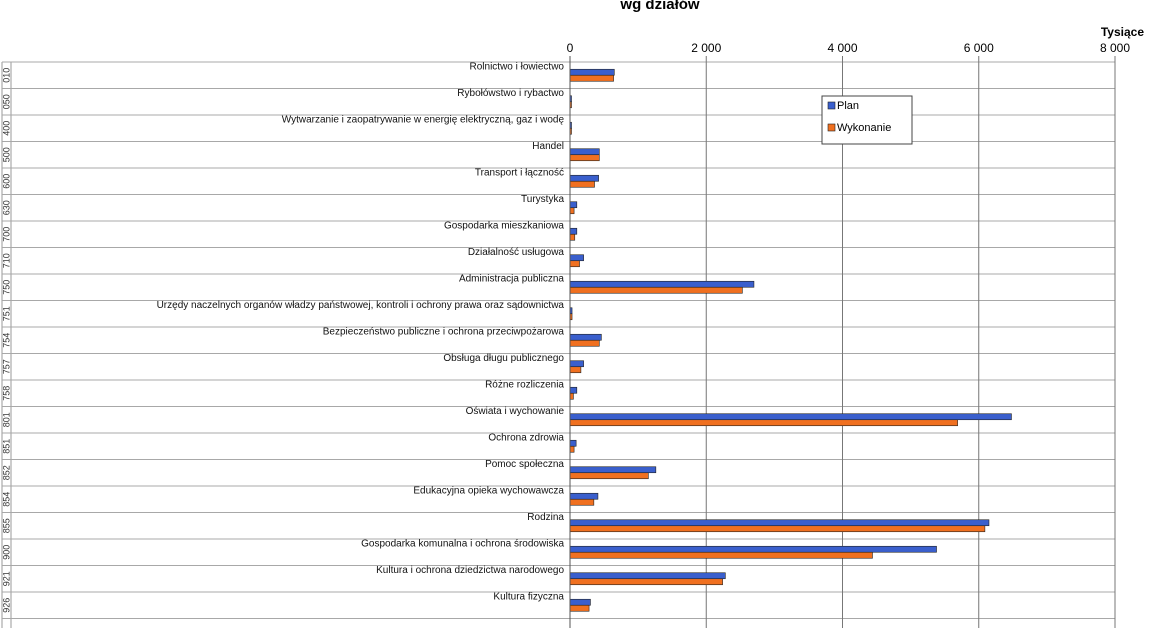  What do you see at coordinates (542, 199) in the screenshot?
I see `category-label: Turystyka` at bounding box center [542, 199].